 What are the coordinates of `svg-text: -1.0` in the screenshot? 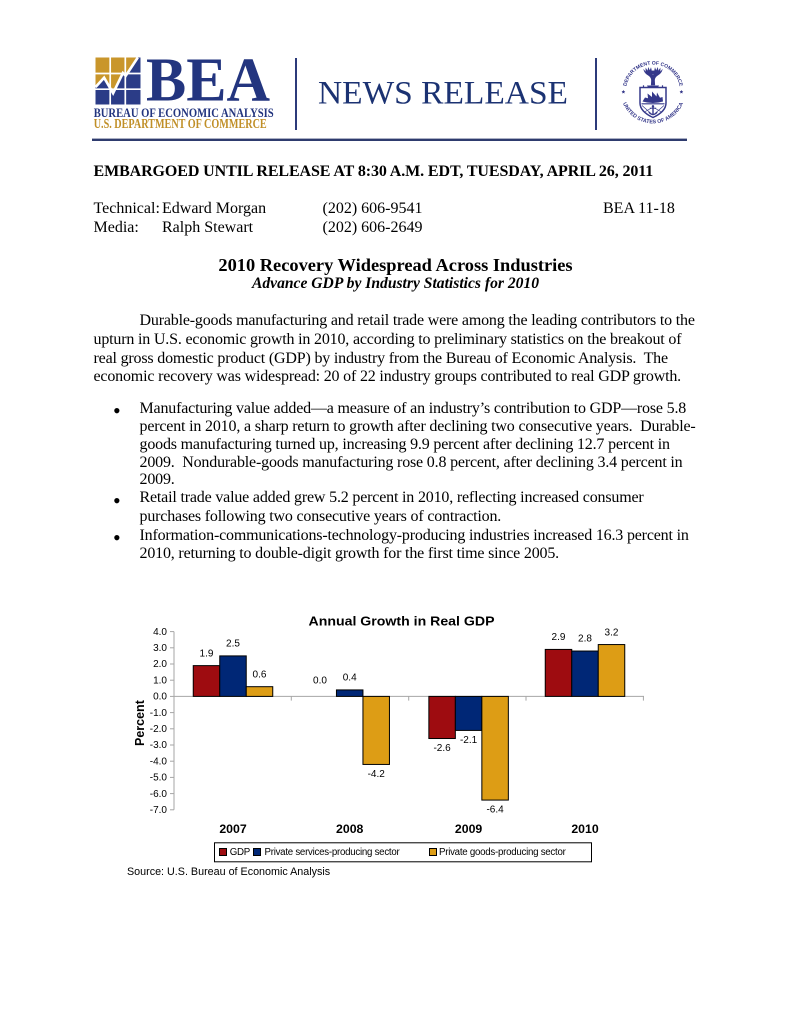 It's located at (159, 713).